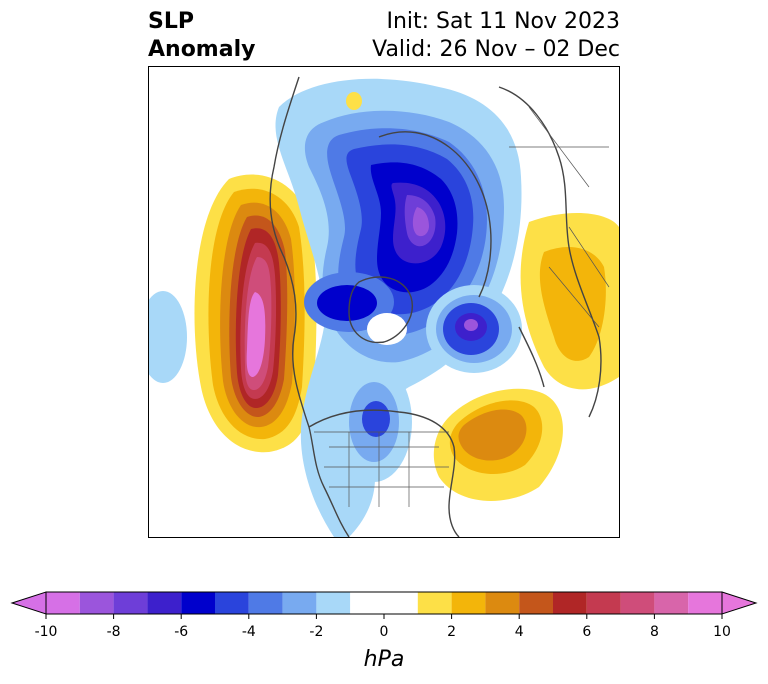 Image resolution: width=768 pixels, height=684 pixels. Describe the element at coordinates (249, 632) in the screenshot. I see `colorbar-tick-label: -4` at that location.